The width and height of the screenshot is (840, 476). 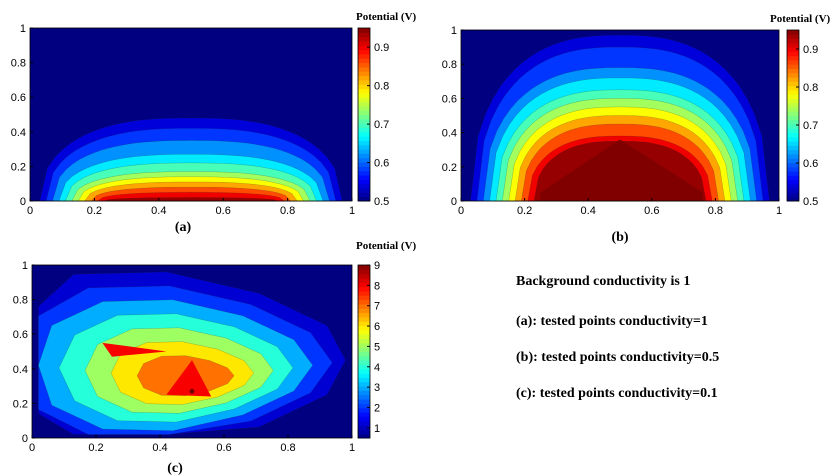 I want to click on colorbar-tick-label: 0.8, so click(x=810, y=88).